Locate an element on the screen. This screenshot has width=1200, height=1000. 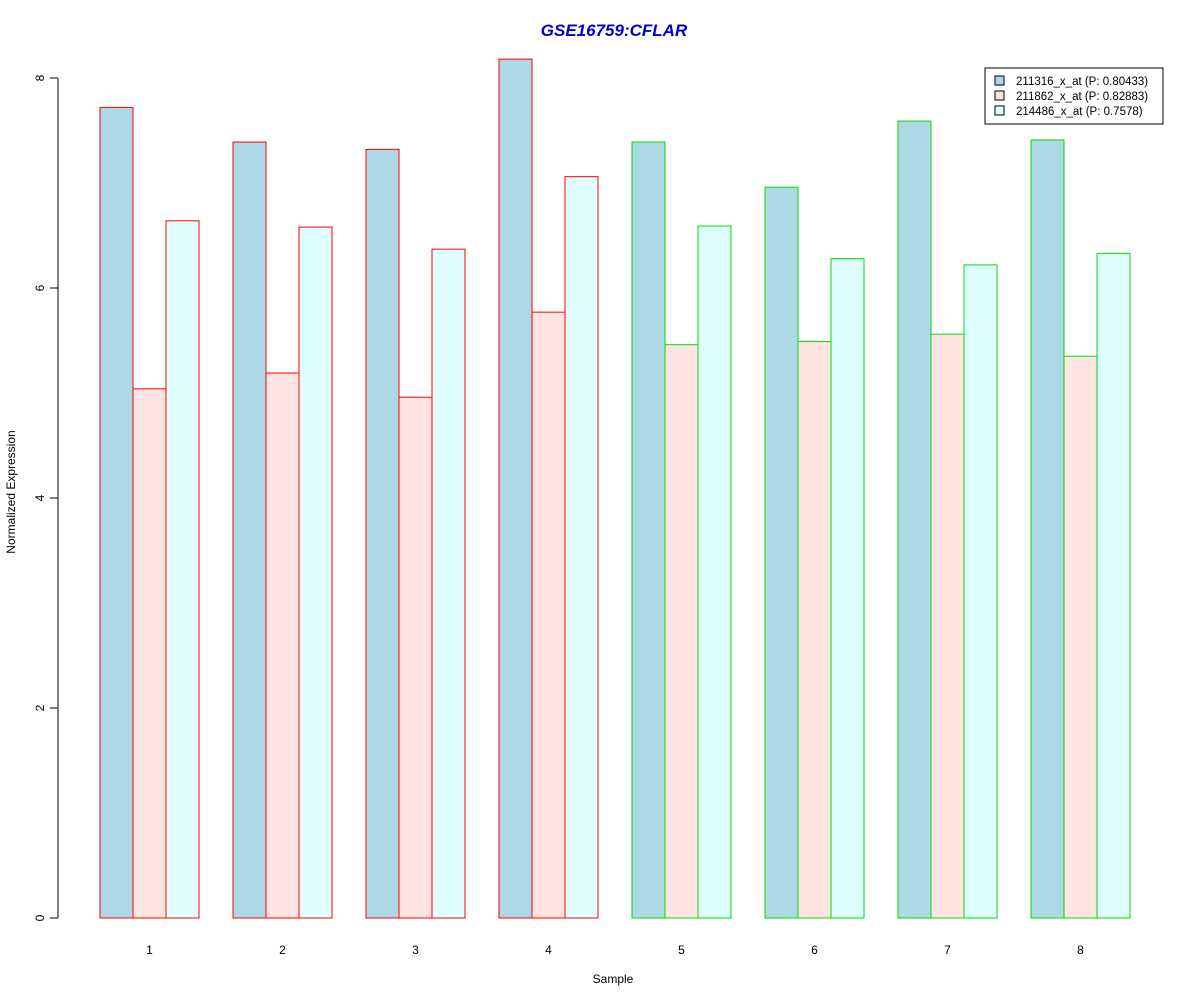
legend-label: 214486_x_at (P: 0.7578) is located at coordinates (1079, 112).